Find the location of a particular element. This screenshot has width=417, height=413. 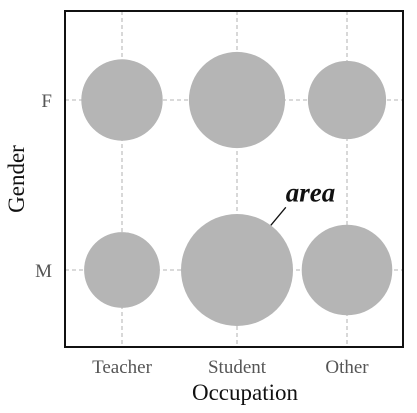

bubble-student-f is located at coordinates (237, 100).